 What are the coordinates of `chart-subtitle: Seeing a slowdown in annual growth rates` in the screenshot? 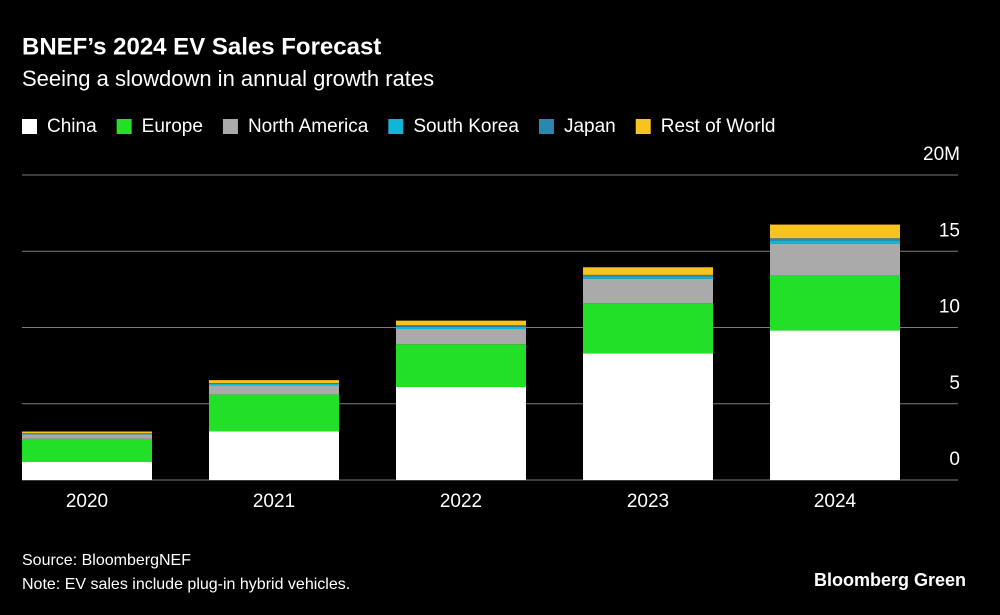 It's located at (228, 78).